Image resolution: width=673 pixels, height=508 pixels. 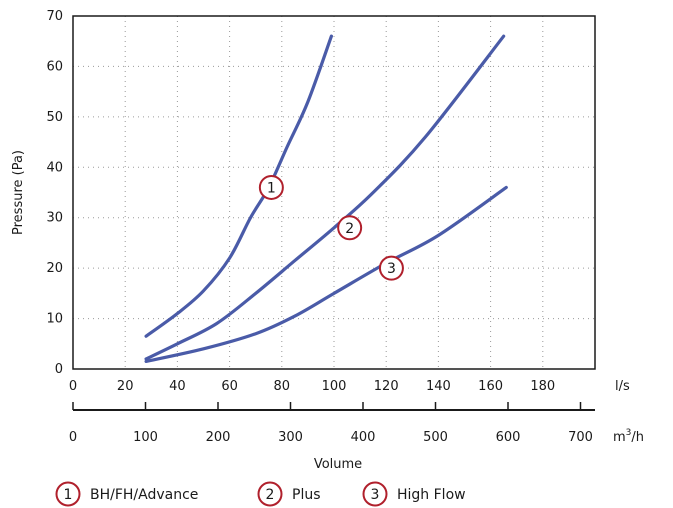 I want to click on legend-label: High Flow, so click(x=431, y=495).